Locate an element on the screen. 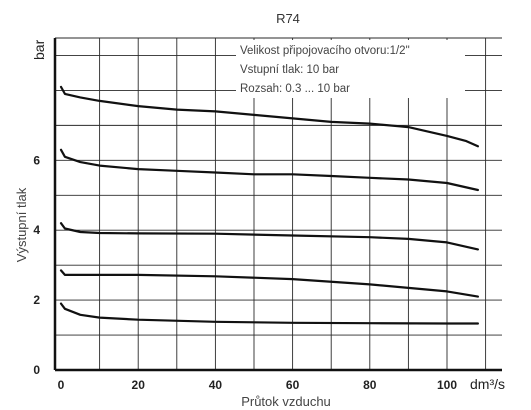 The width and height of the screenshot is (531, 410). x-unit-label: dm³/s is located at coordinates (487, 384).